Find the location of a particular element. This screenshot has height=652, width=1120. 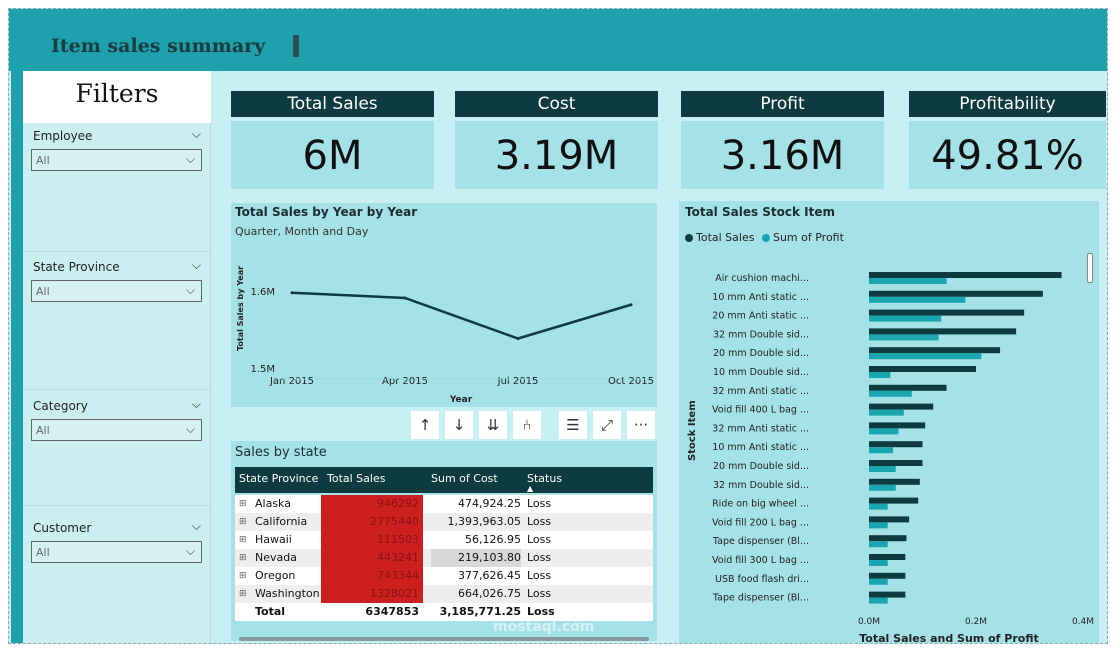

kpi-profit: Profit 3.16M is located at coordinates (782, 140).